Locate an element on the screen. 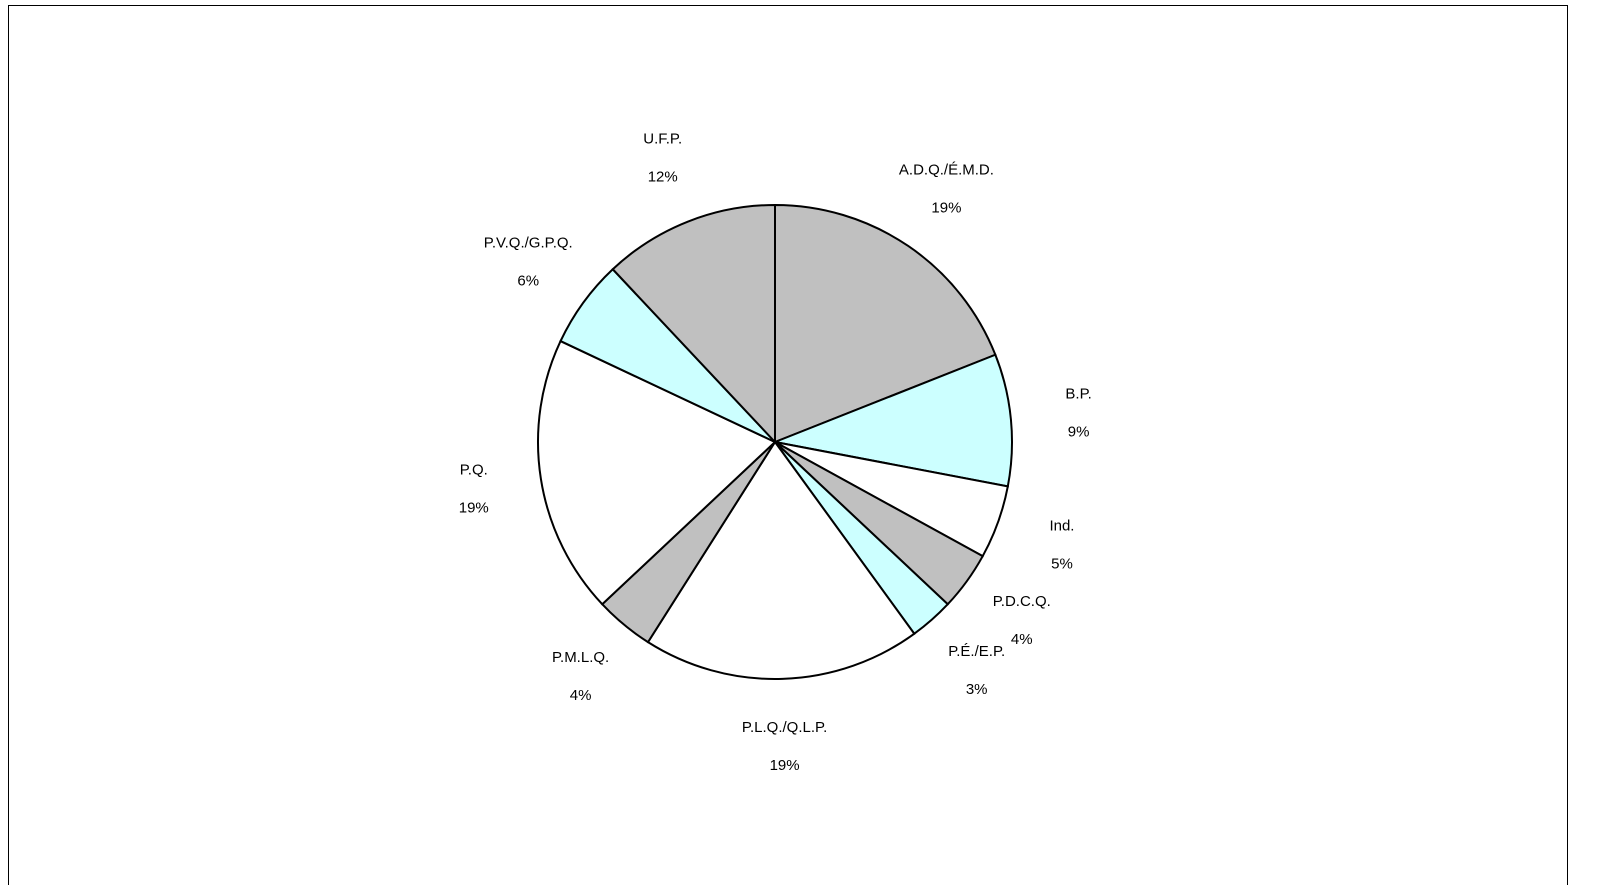 This screenshot has height=885, width=1604. slice-label: U.F.P. is located at coordinates (662, 138).